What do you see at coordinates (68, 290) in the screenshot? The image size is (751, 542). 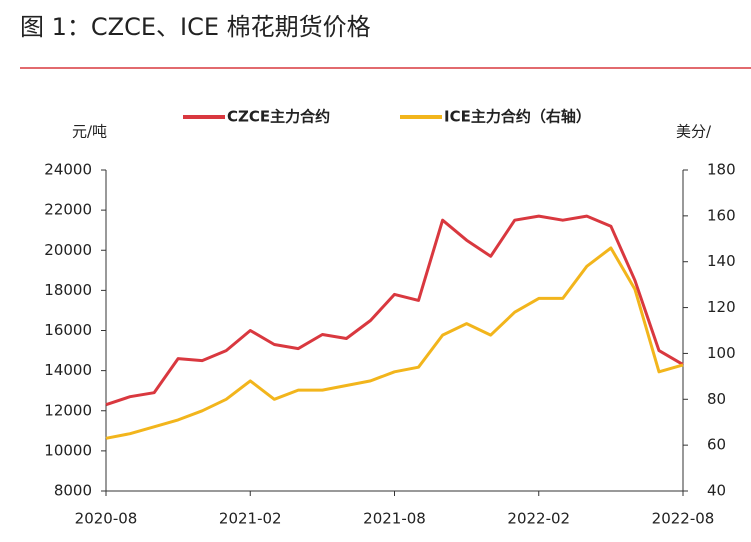 I see `y-tick-label: 18000` at bounding box center [68, 290].